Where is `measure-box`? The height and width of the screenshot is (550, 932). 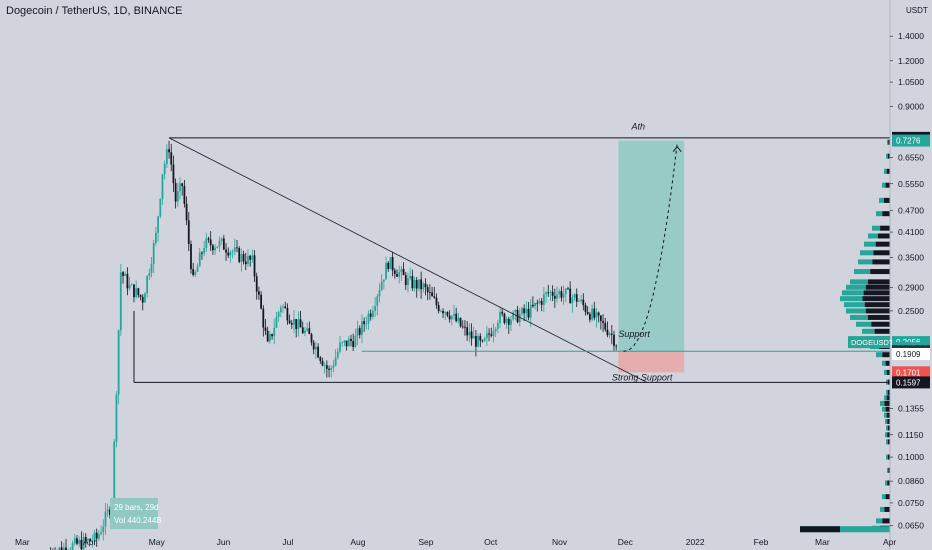 measure-box is located at coordinates (134, 513).